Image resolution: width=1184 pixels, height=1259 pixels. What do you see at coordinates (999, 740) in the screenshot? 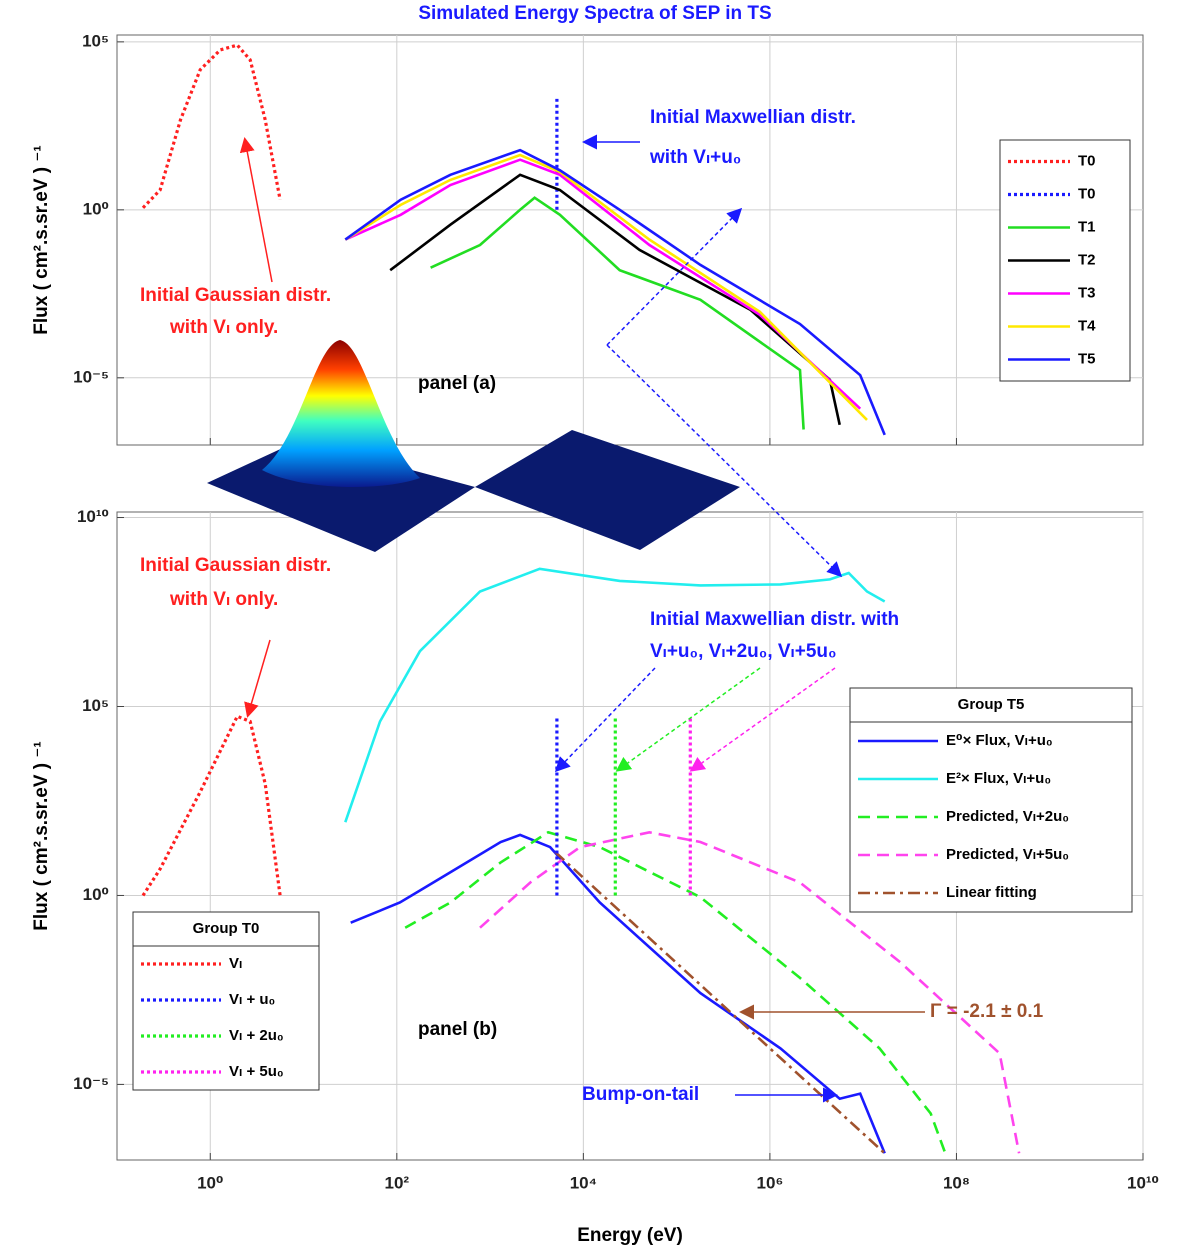
I see `legend-label: E⁰× Flux, Vₗ+u₀` at bounding box center [999, 740].